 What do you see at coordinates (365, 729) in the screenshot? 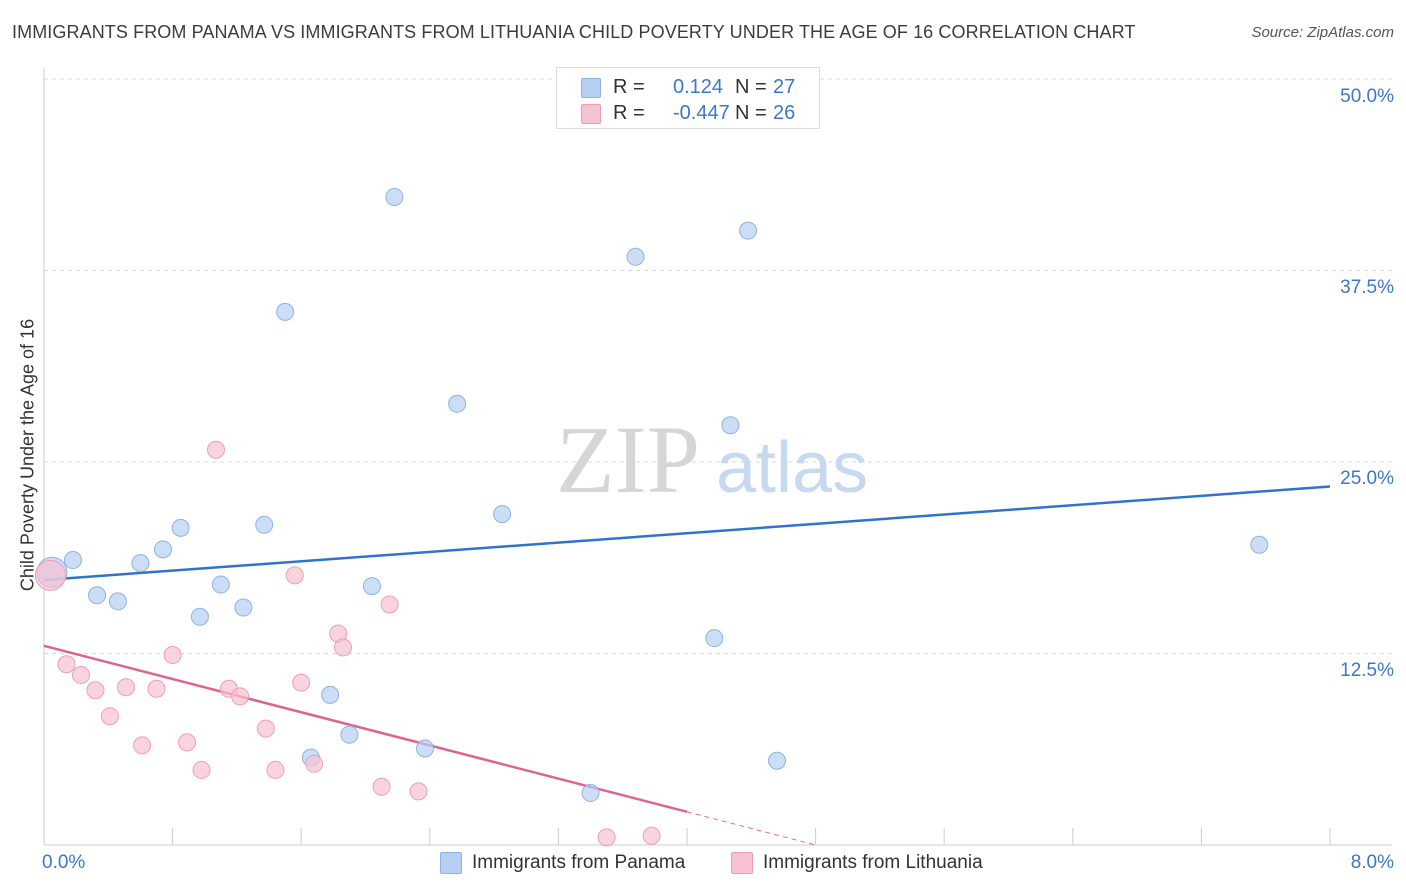
I see `lithuania-trend-line` at bounding box center [365, 729].